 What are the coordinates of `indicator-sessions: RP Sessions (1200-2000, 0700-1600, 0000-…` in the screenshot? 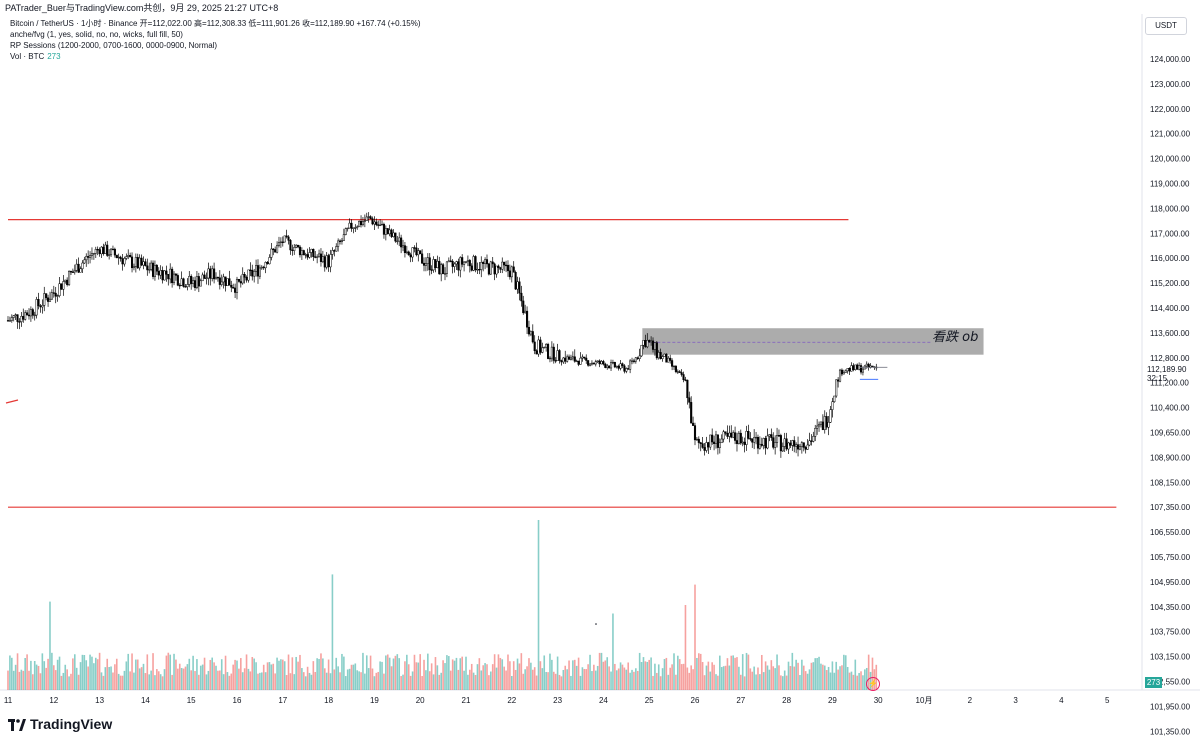 It's located at (114, 45).